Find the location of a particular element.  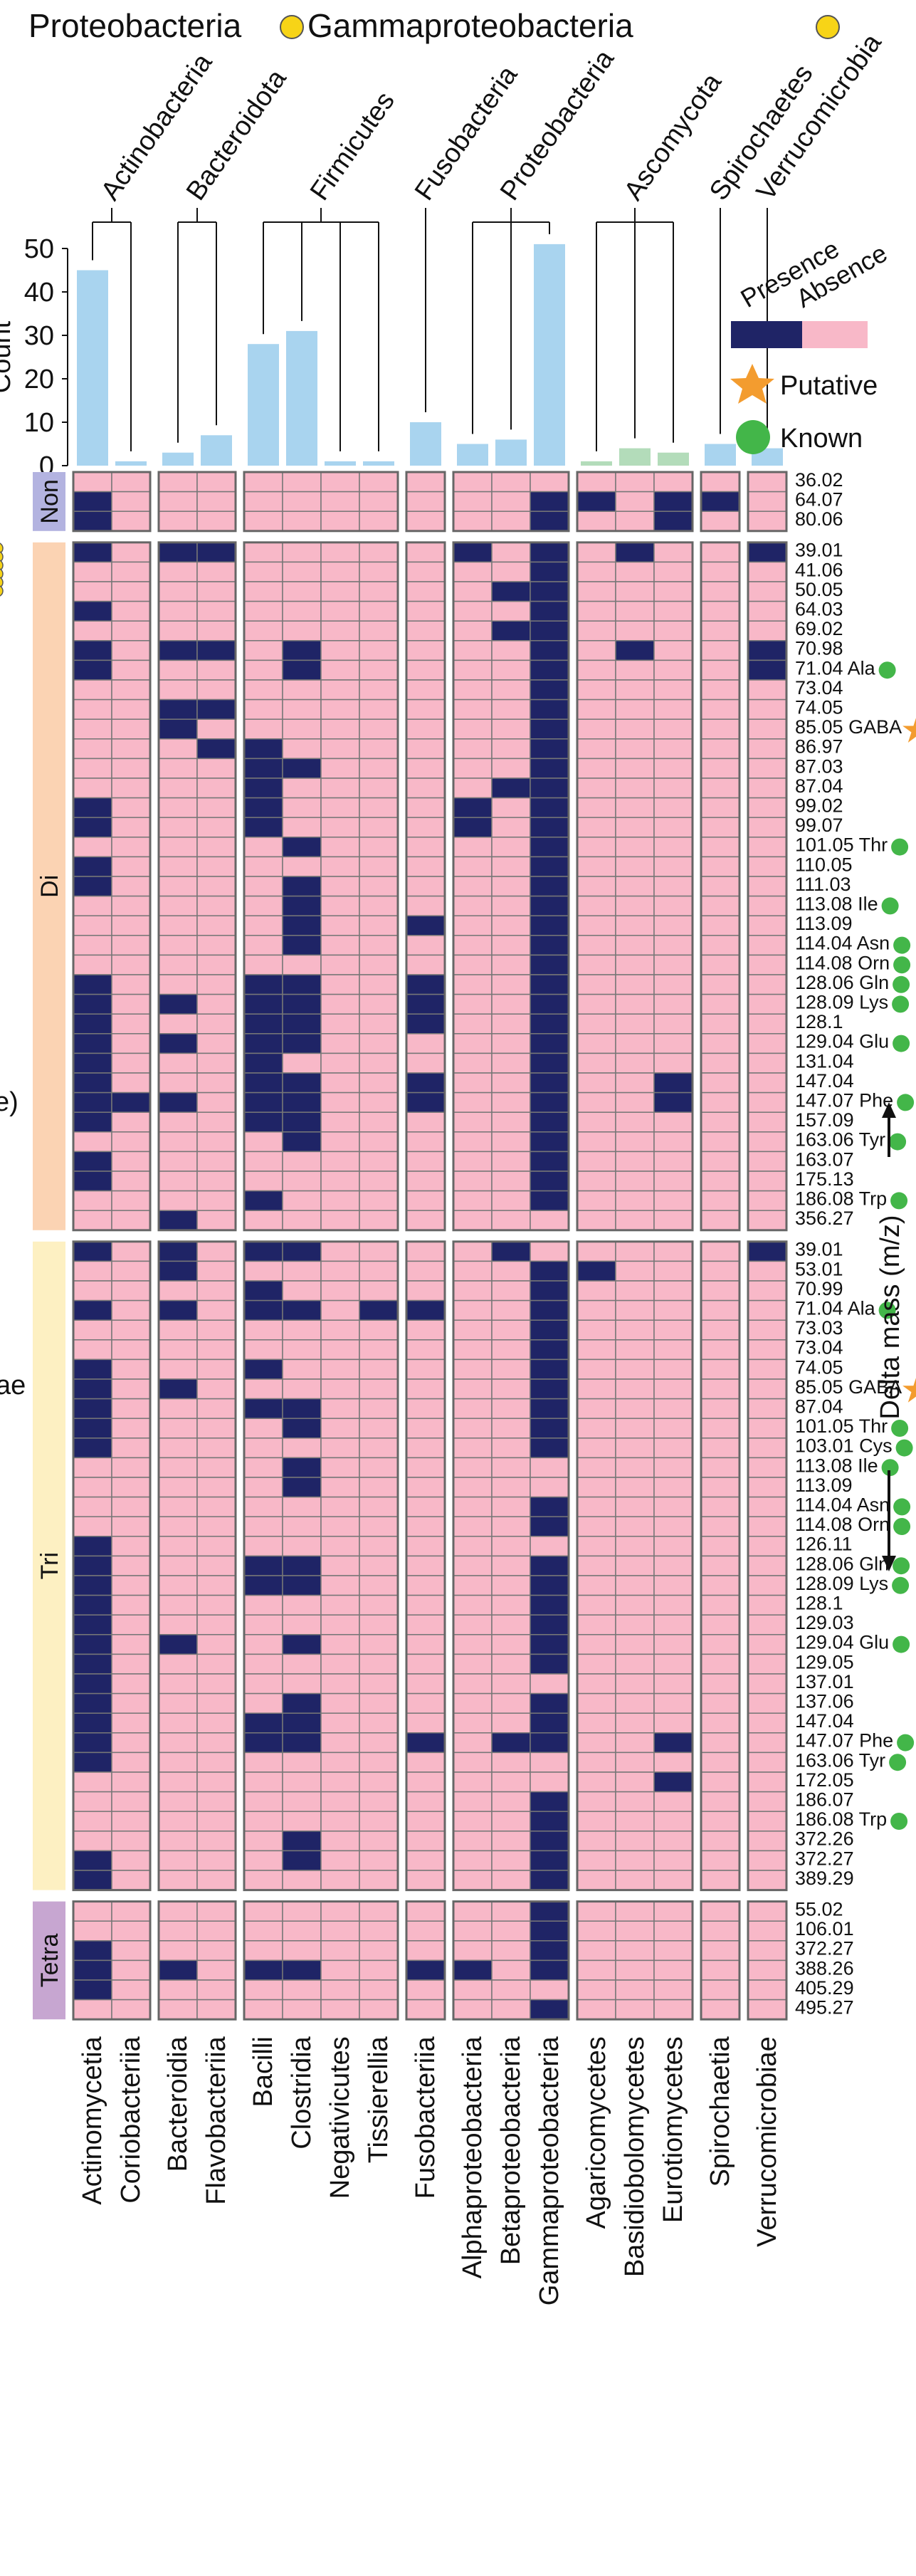

mass-label: 495.27 is located at coordinates (824, 2007).